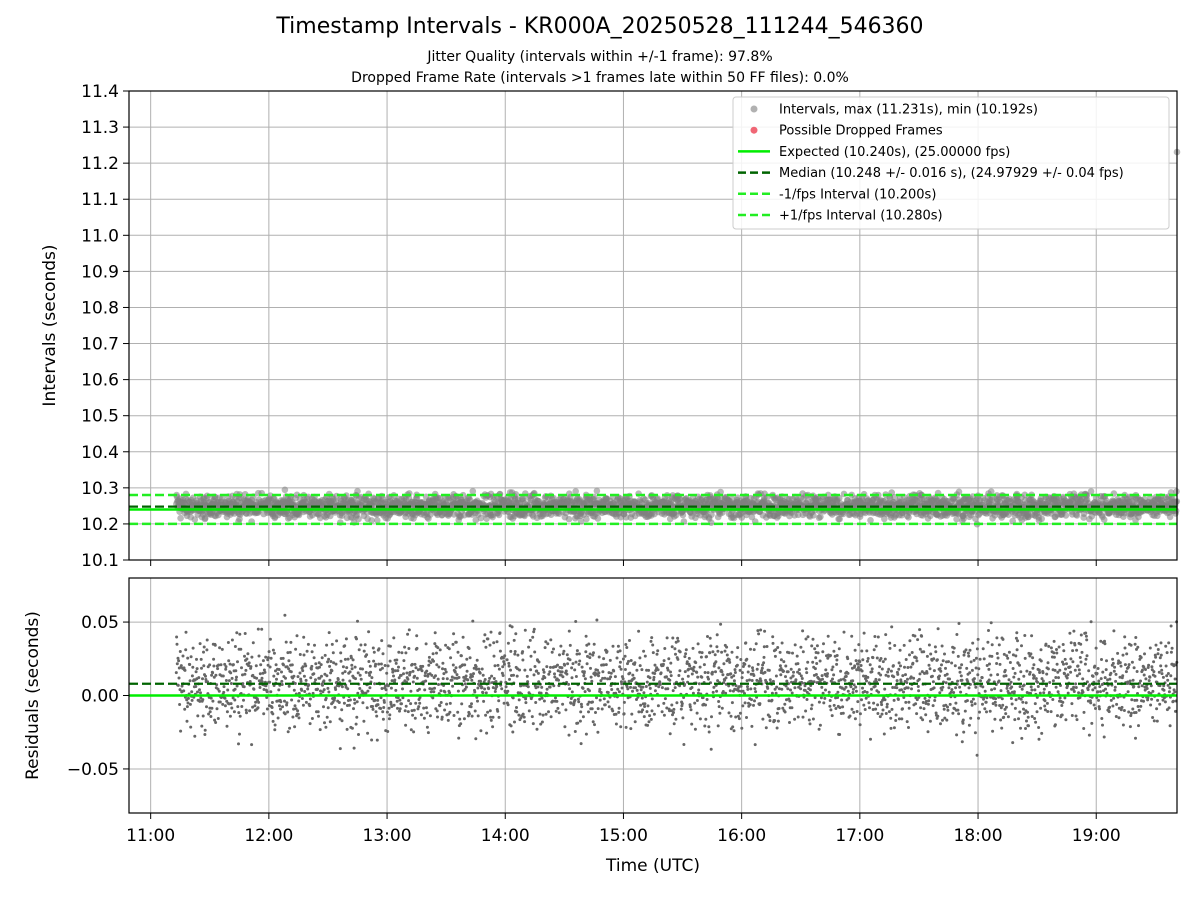 The image size is (1200, 900). Describe the element at coordinates (100, 345) in the screenshot. I see `intervals-y-tick-label: 10.7` at that location.